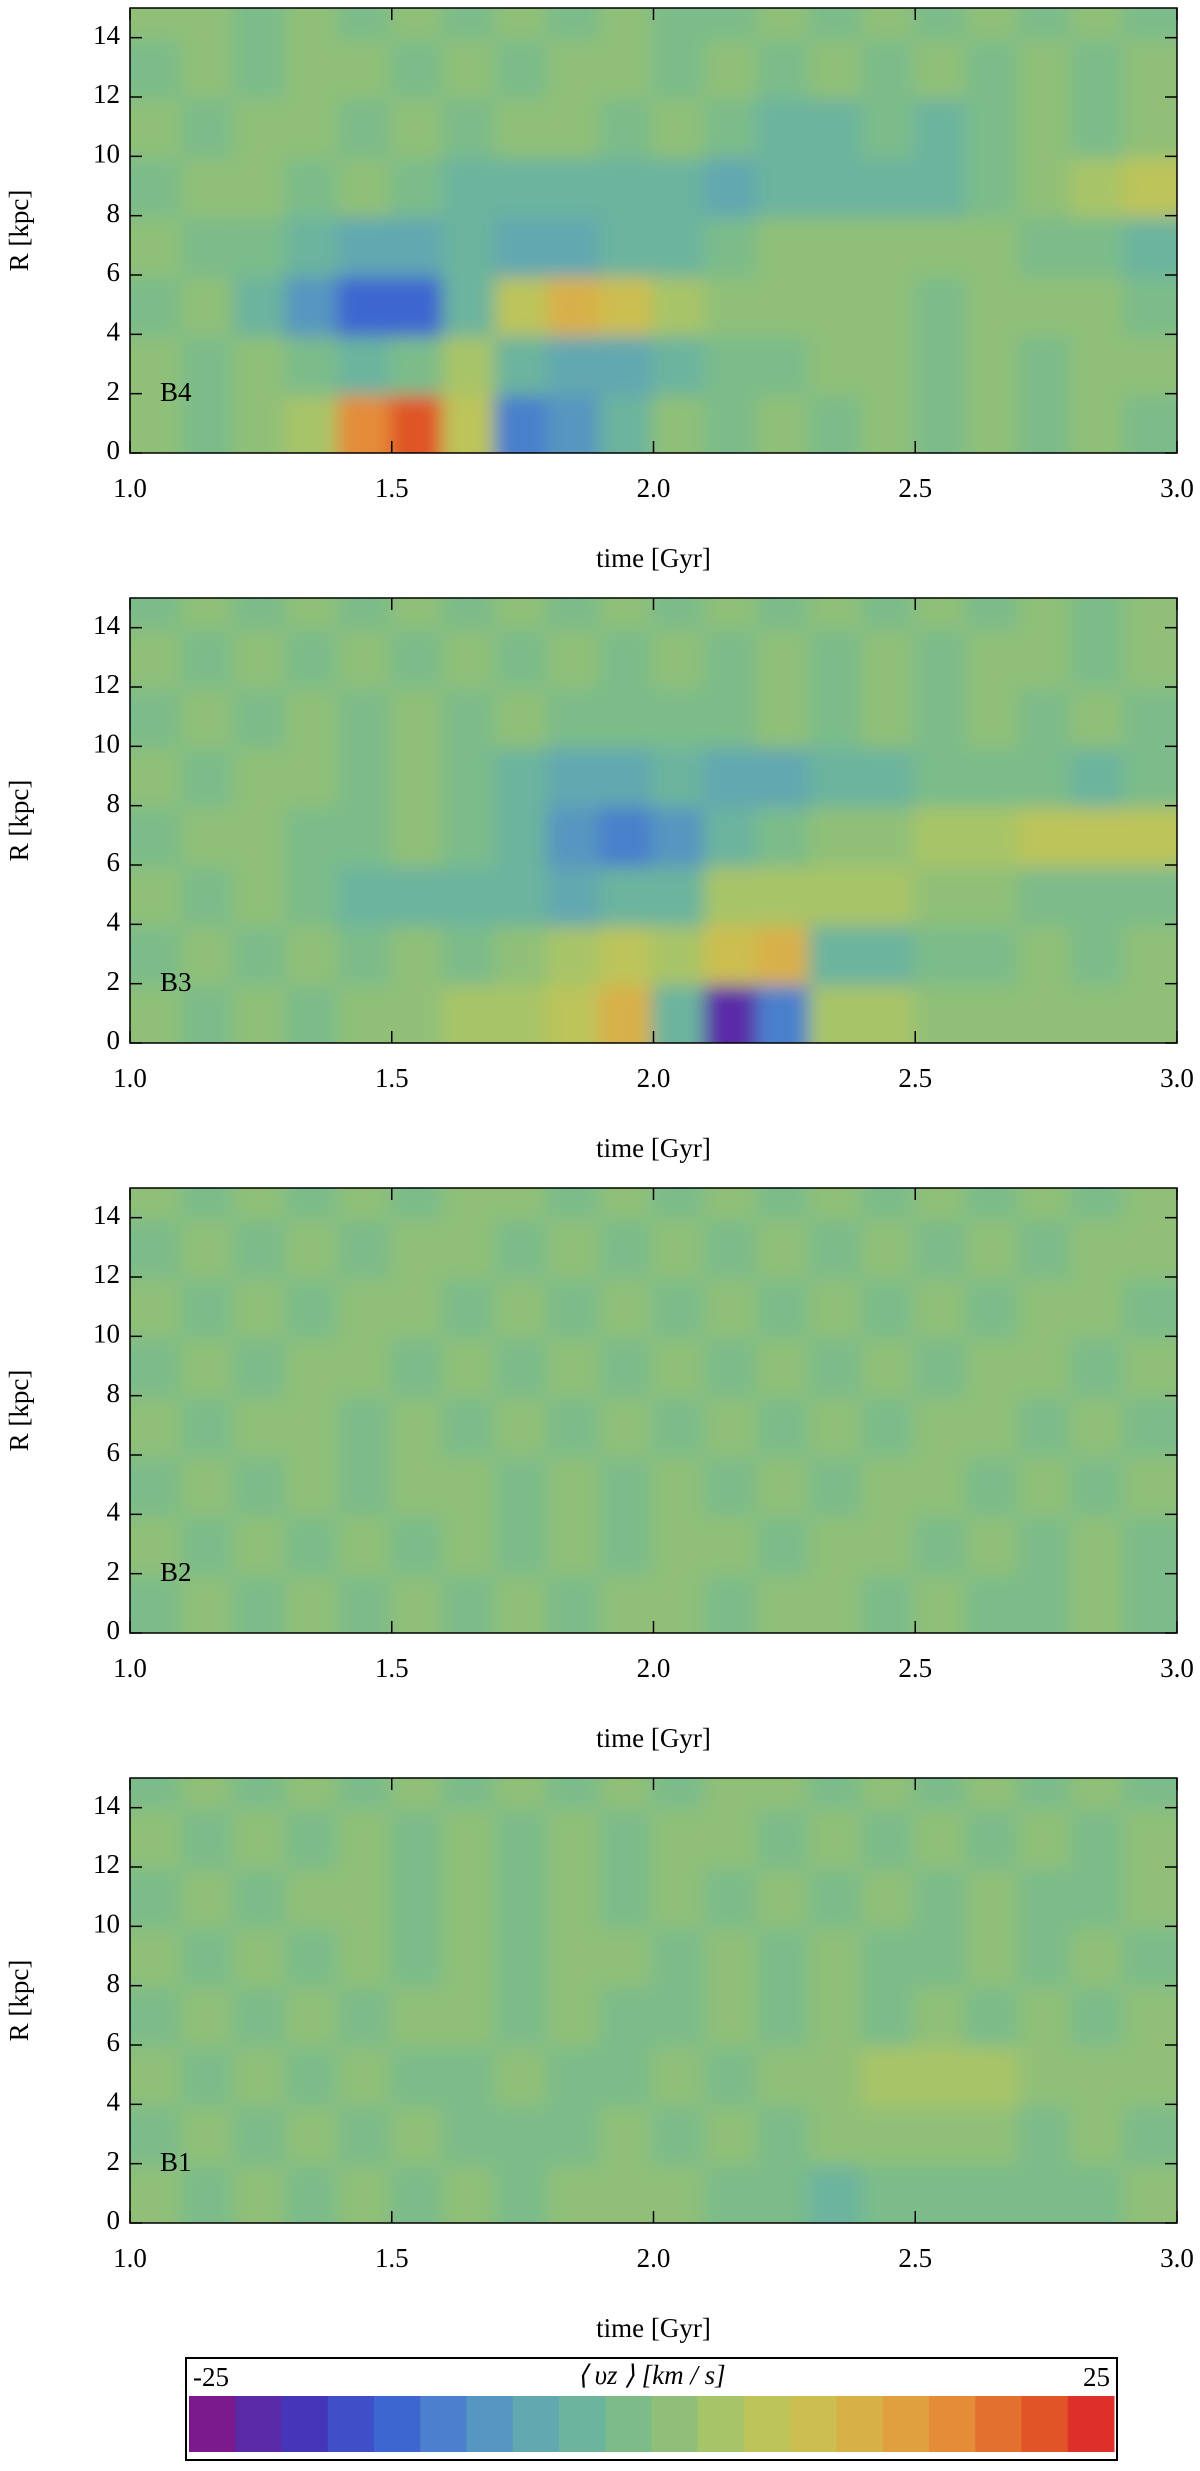 The image size is (1200, 2471). Describe the element at coordinates (106, 1924) in the screenshot. I see `y-tick-label: 10` at that location.